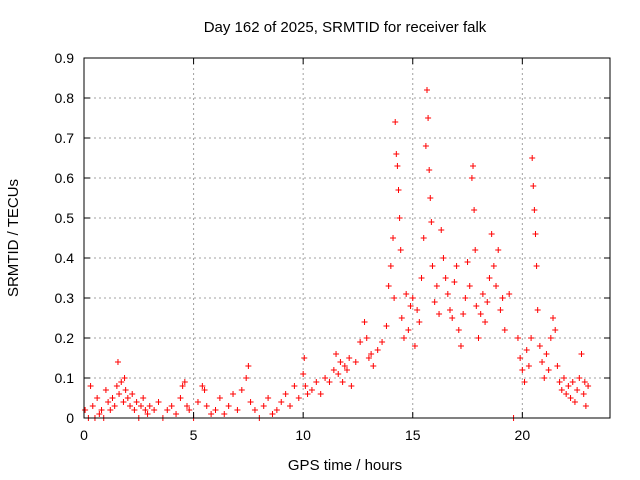  Describe the element at coordinates (523, 435) in the screenshot. I see `x-tick-label: 20` at that location.